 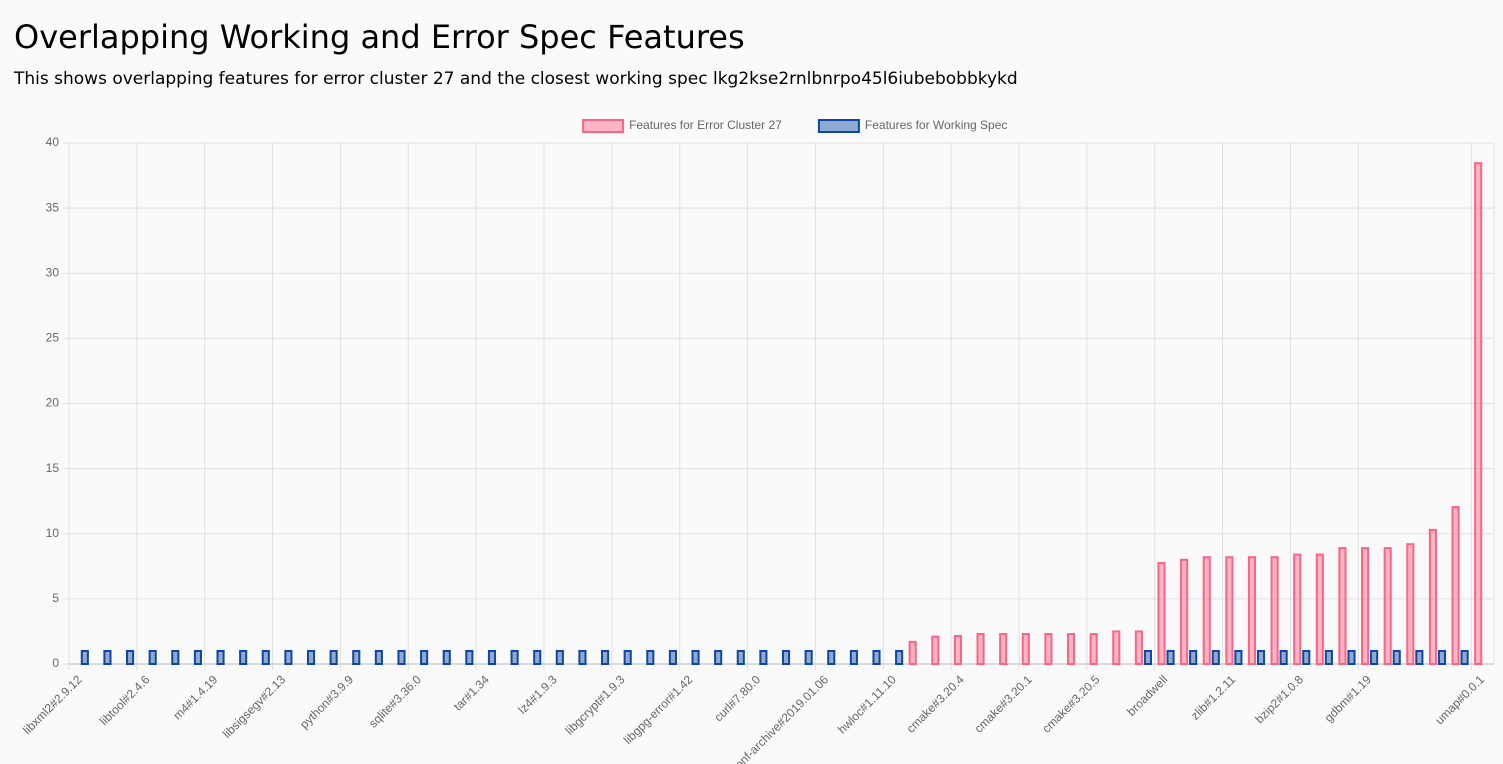 I want to click on x-tick-label: sqlite#3.36.0, so click(x=395, y=701).